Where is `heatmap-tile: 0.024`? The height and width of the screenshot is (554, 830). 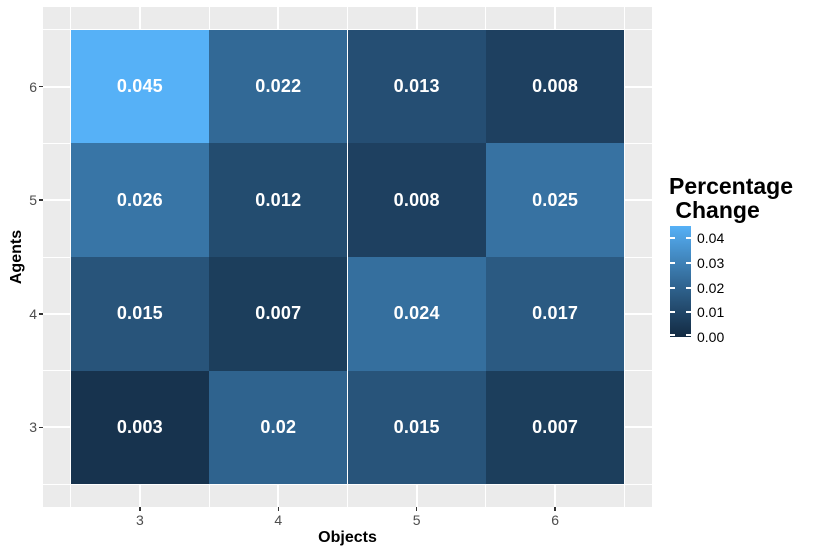
heatmap-tile: 0.024 is located at coordinates (416, 314).